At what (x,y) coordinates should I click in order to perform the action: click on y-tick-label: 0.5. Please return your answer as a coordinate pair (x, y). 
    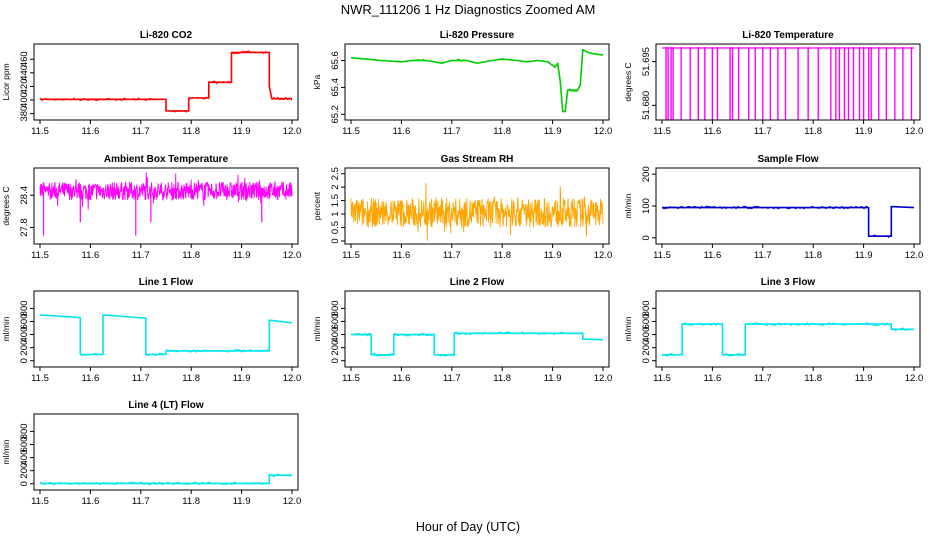
    Looking at the image, I should click on (335, 227).